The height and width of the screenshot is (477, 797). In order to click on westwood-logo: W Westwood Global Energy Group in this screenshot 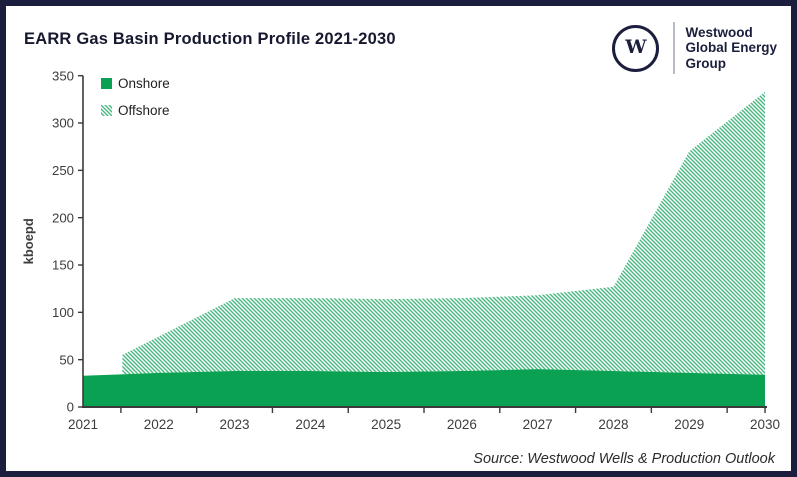, I will do `click(694, 48)`.